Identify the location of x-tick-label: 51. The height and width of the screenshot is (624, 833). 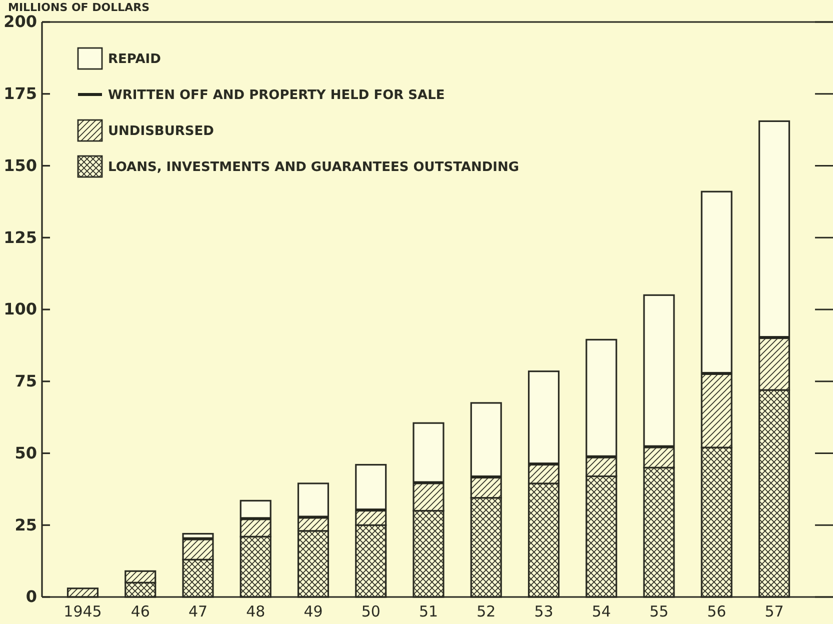
(428, 611).